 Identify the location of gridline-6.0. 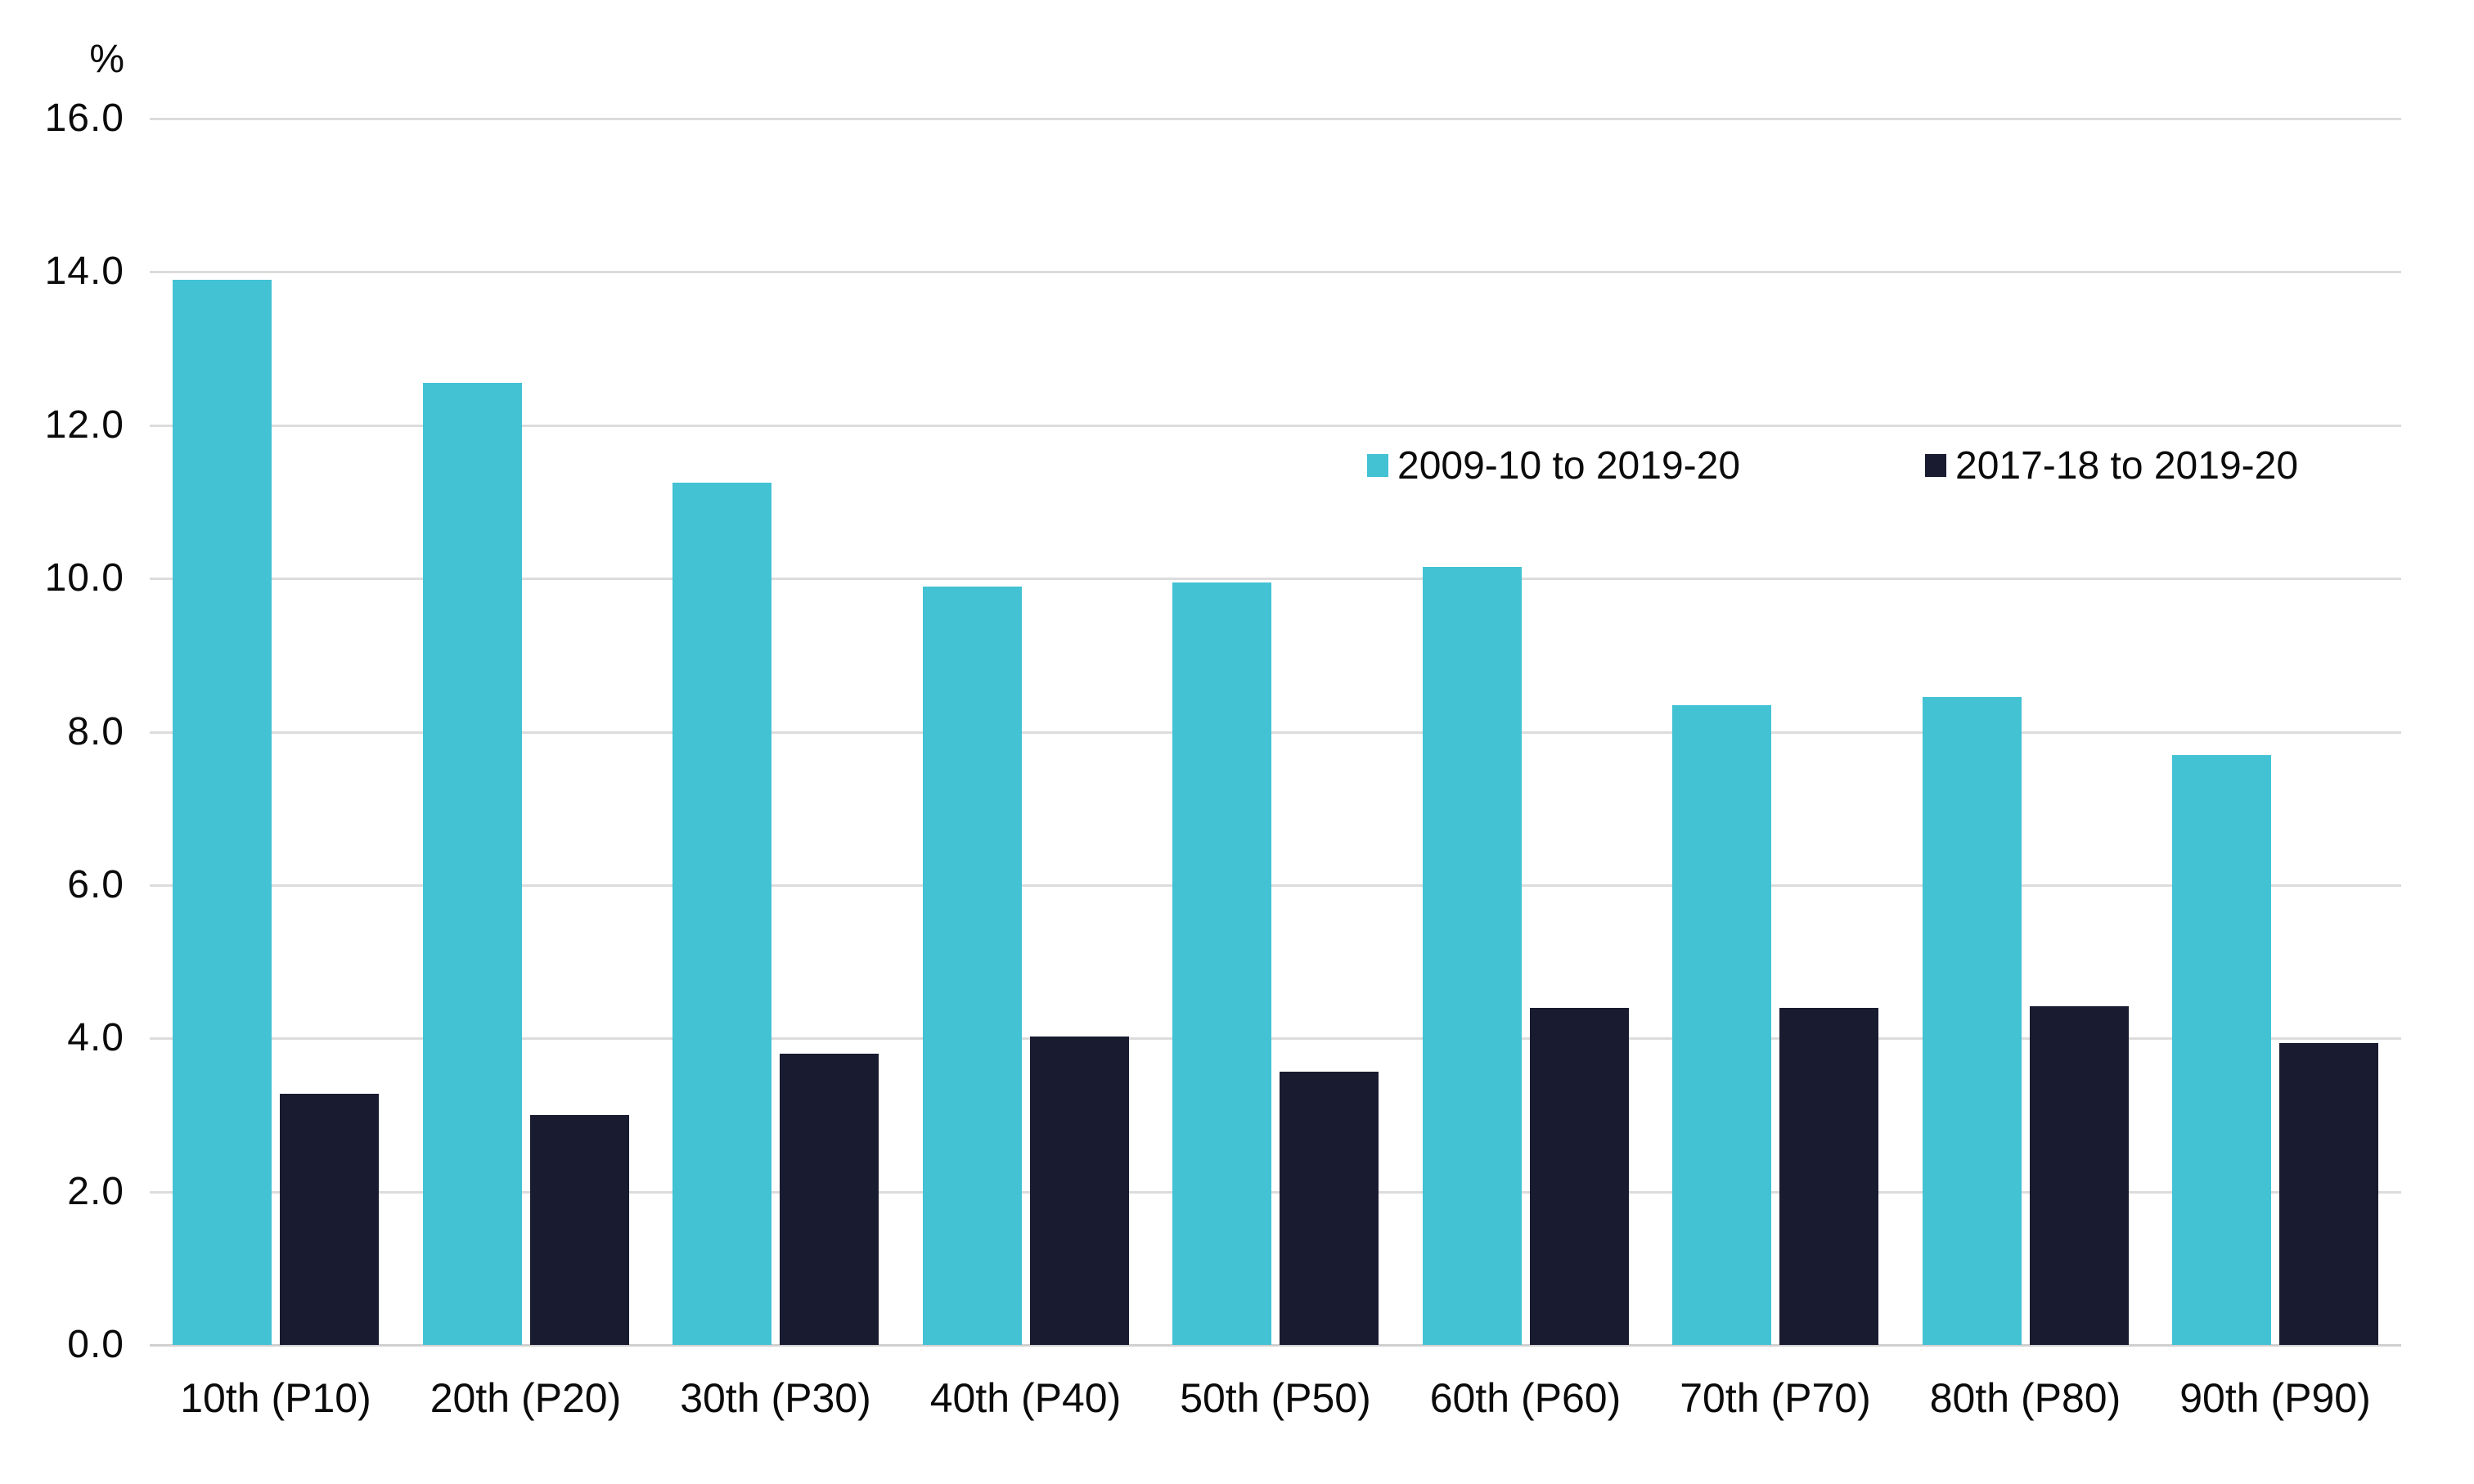
(1275, 885).